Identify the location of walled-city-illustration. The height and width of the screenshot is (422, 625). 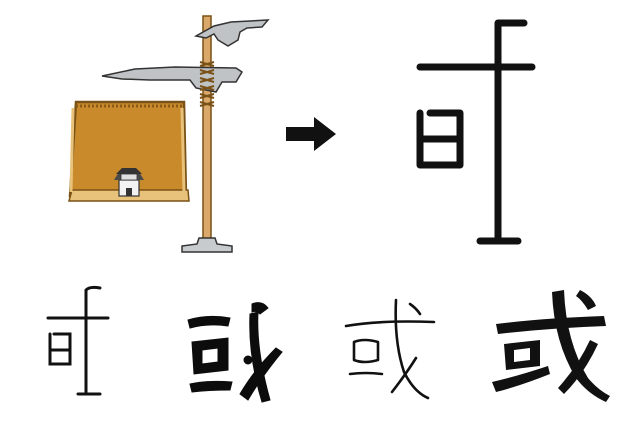
(129, 151).